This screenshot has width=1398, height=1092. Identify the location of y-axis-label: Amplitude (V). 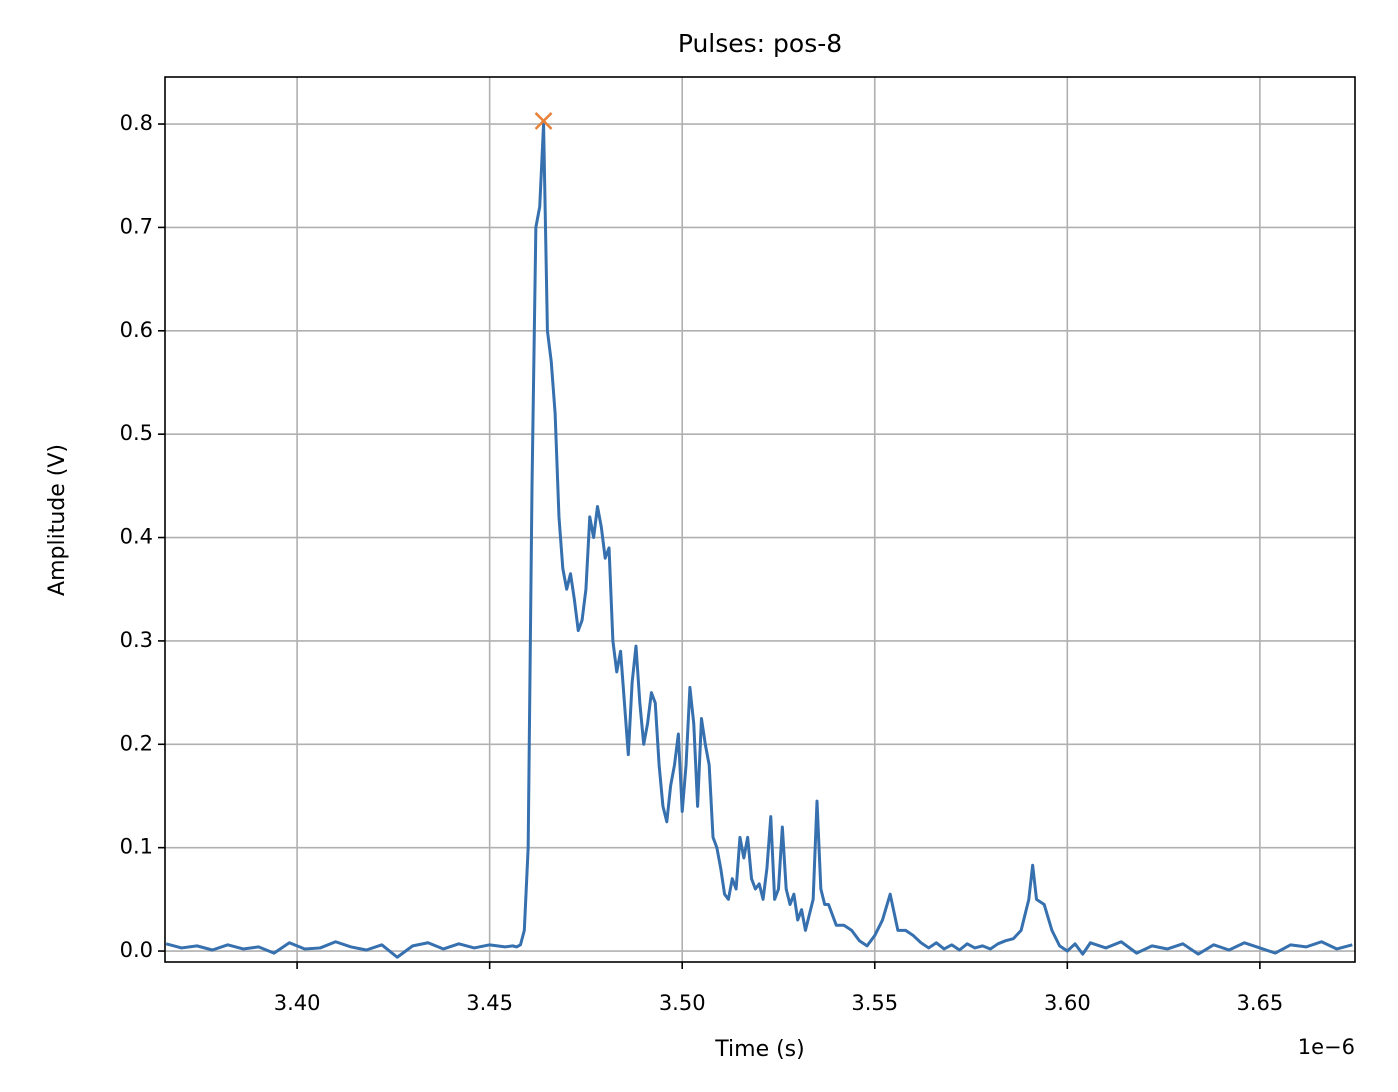
(57, 520).